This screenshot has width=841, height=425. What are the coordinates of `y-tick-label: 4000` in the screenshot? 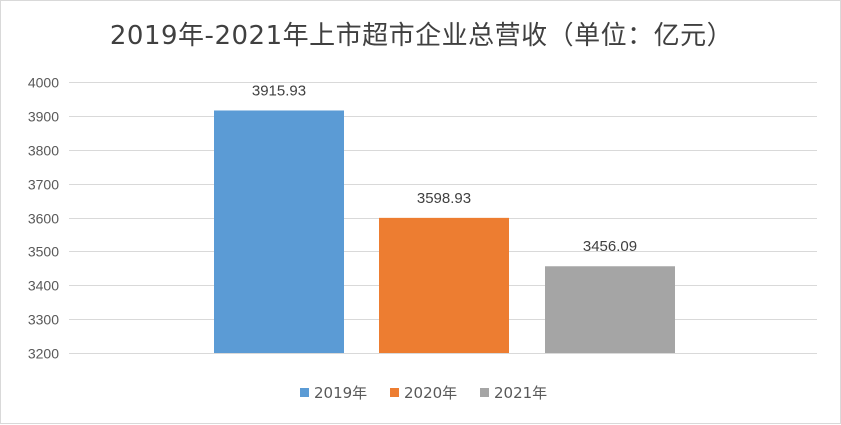 It's located at (43, 83).